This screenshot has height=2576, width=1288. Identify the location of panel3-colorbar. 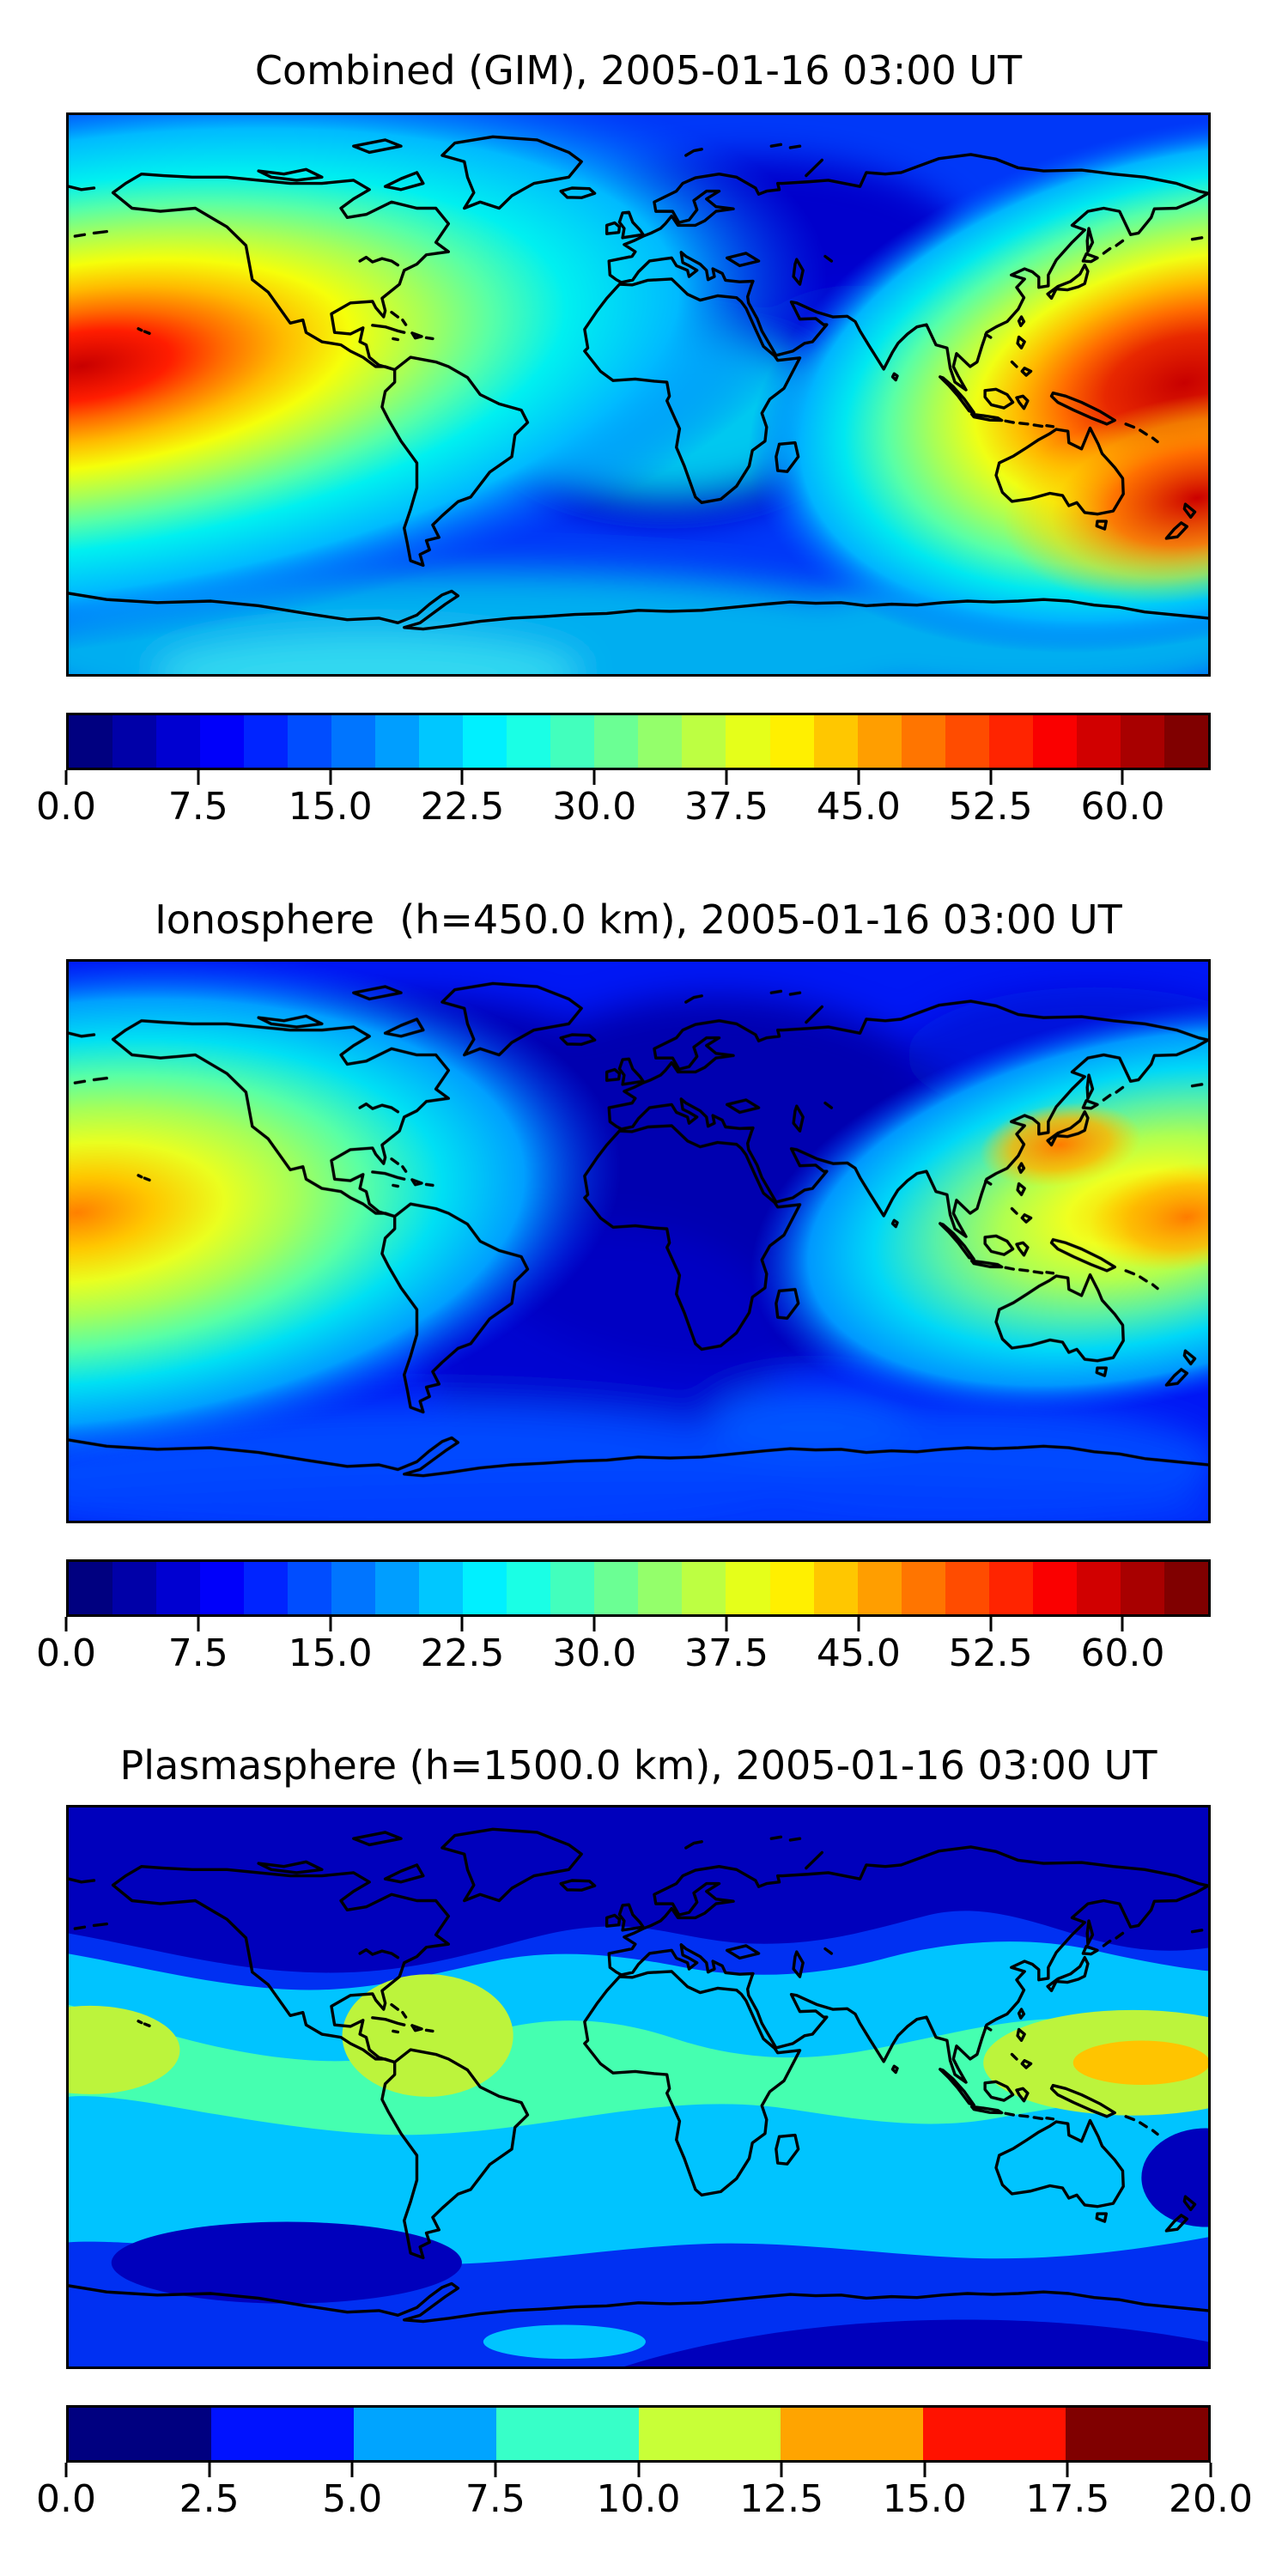
(638, 2434).